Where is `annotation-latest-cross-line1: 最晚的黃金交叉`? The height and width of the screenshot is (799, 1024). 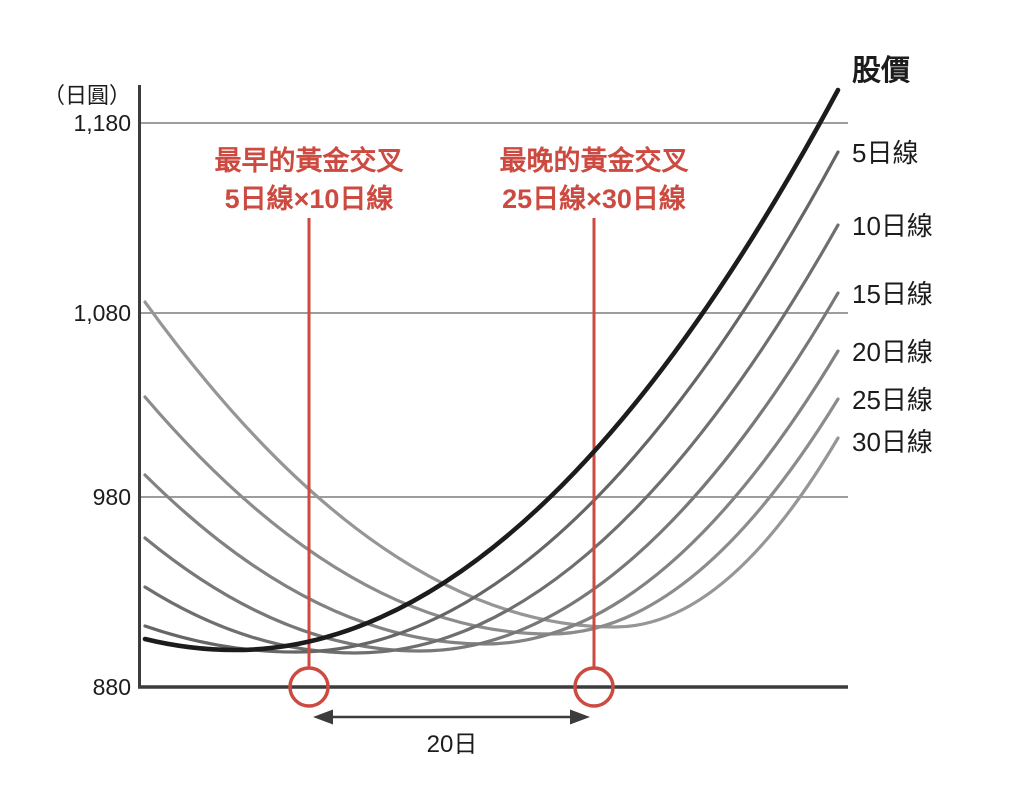
annotation-latest-cross-line1: 最晚的黃金交叉 is located at coordinates (594, 160).